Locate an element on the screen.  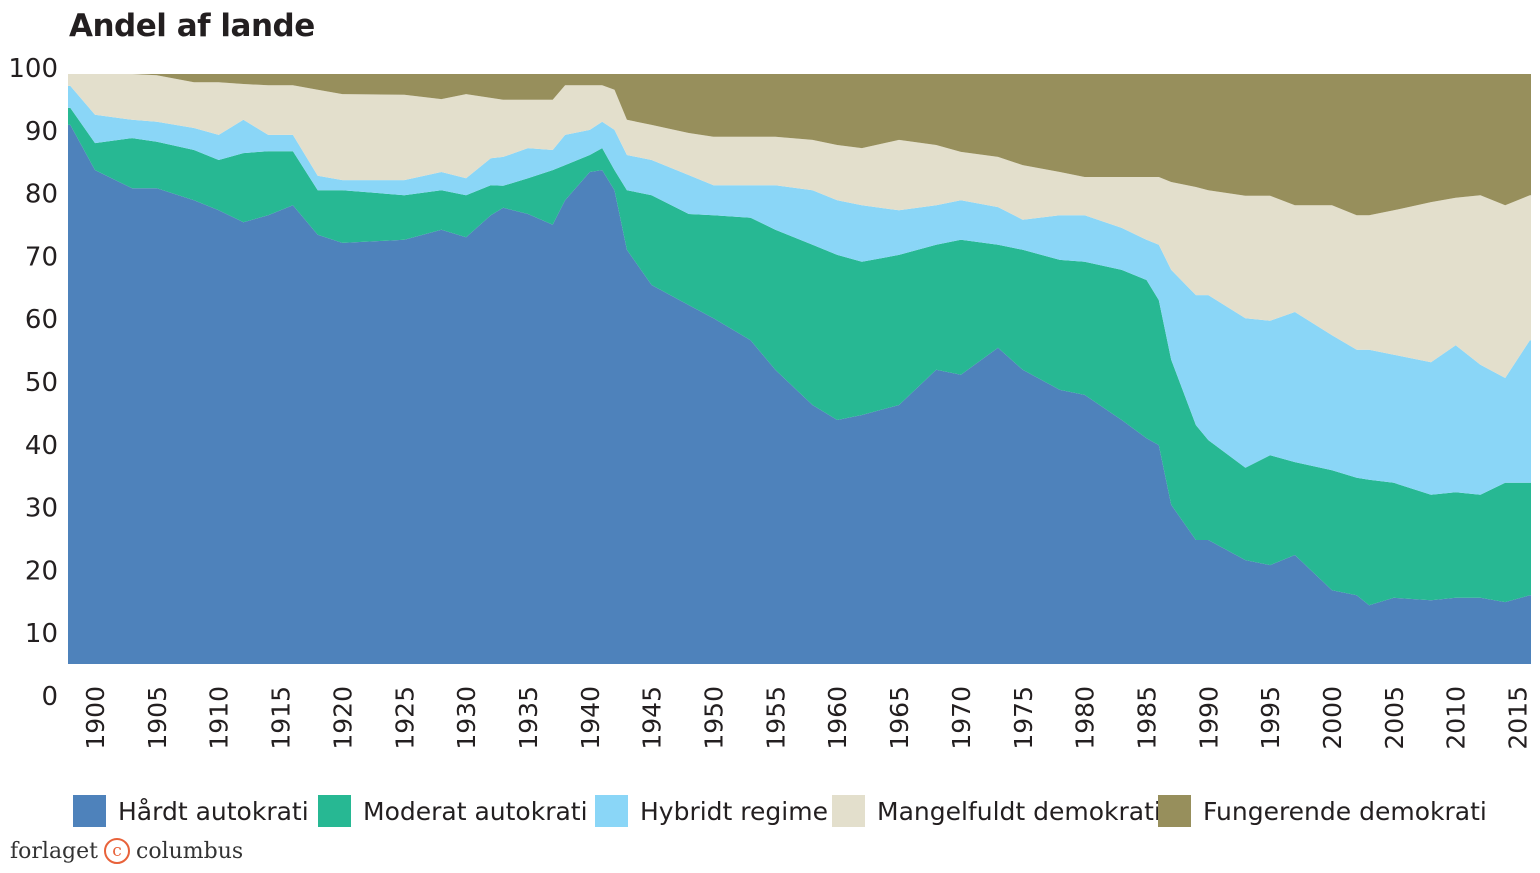
x-tick-label: 1935 is located at coordinates (528, 718).